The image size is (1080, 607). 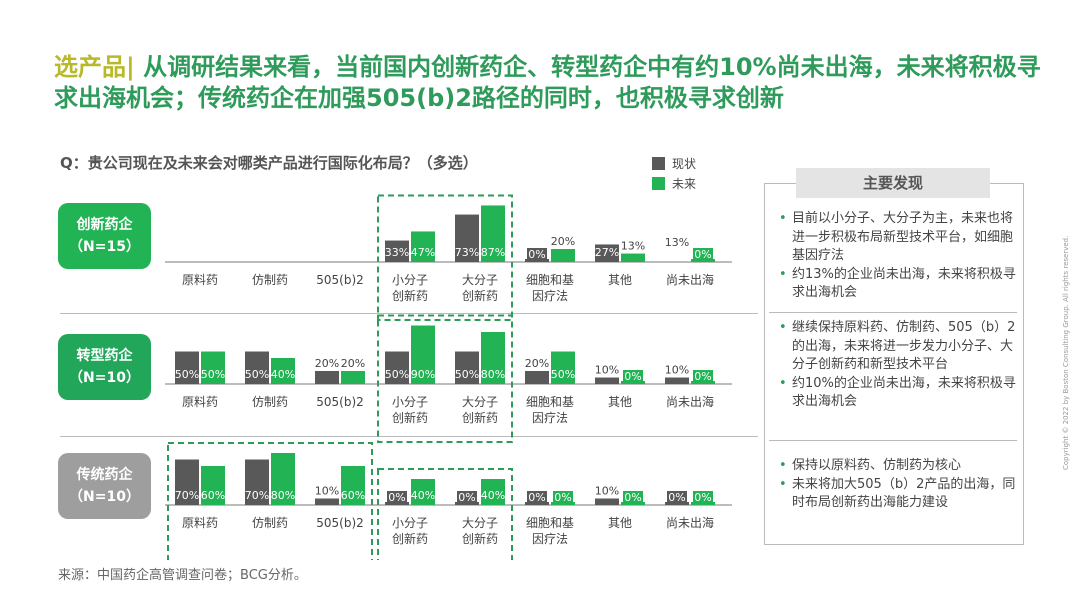 What do you see at coordinates (493, 374) in the screenshot?
I see `data-label: 80%` at bounding box center [493, 374].